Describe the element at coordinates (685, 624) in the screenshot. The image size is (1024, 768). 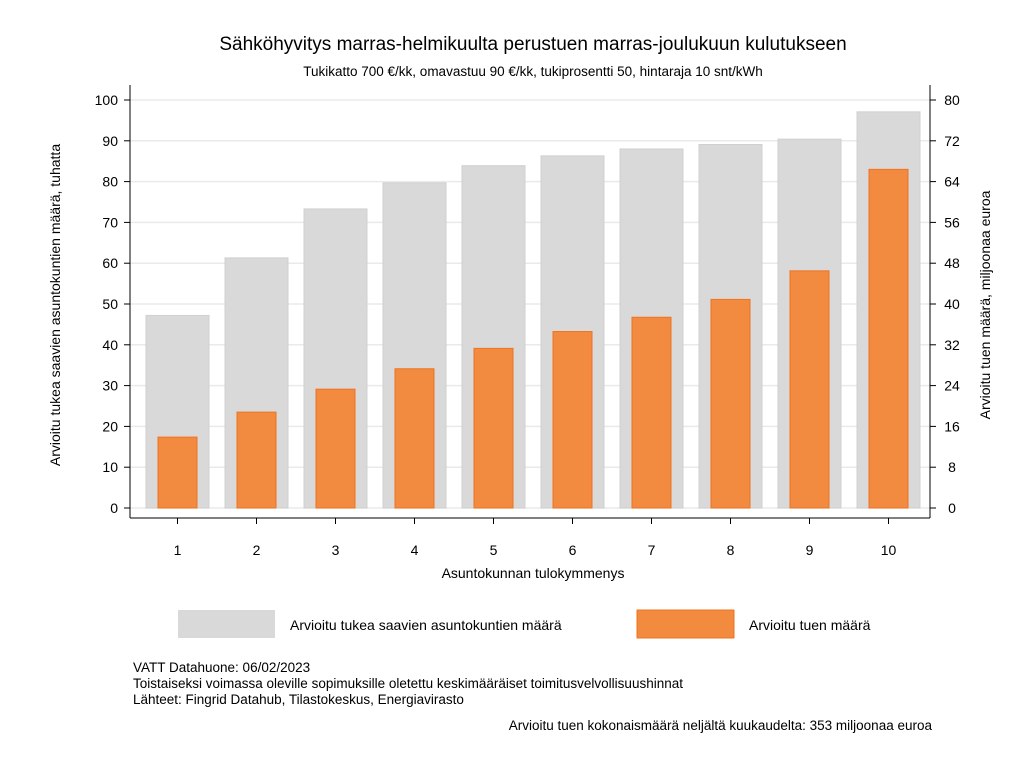
I see `legend-swatch-support` at that location.